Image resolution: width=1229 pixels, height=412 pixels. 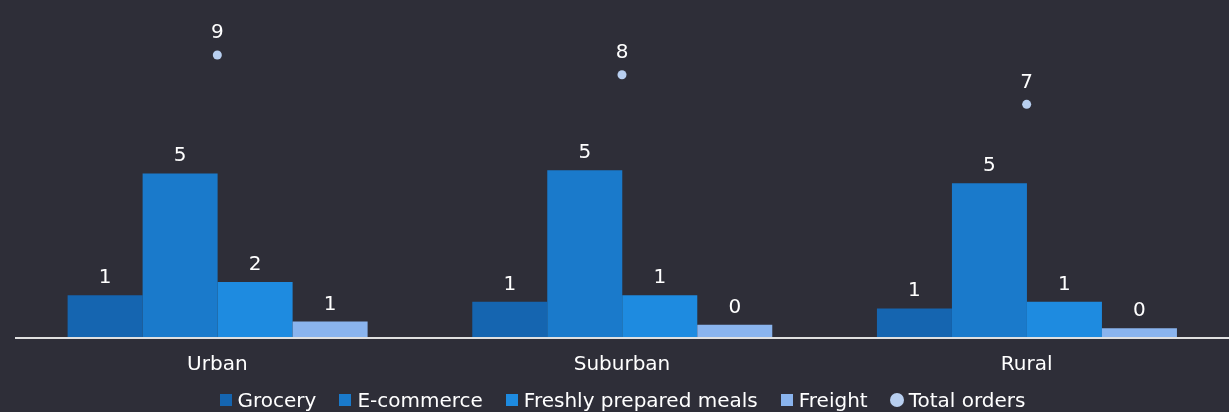 What do you see at coordinates (217, 31) in the screenshot?
I see `data-label: 9` at bounding box center [217, 31].